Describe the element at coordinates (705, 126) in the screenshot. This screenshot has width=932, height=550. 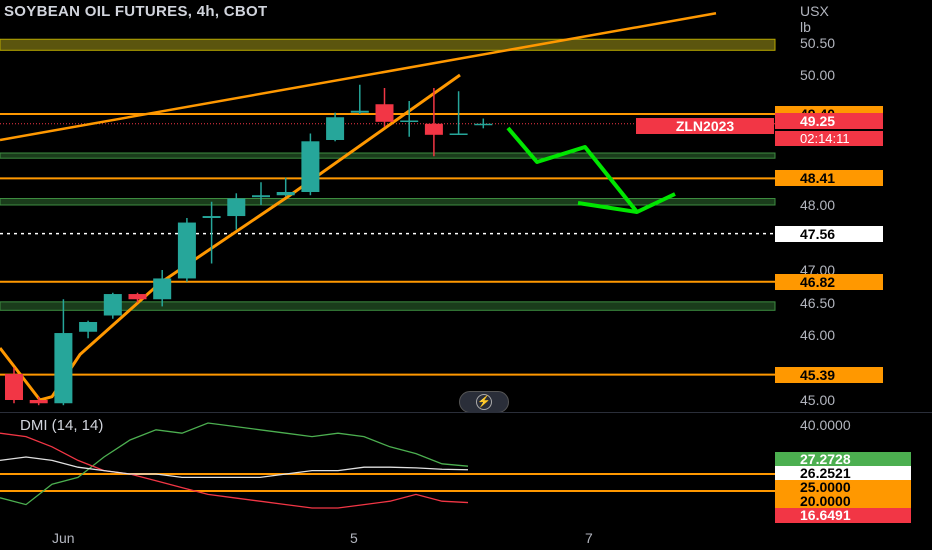
I see `symbol-tag: ZLN2023` at that location.